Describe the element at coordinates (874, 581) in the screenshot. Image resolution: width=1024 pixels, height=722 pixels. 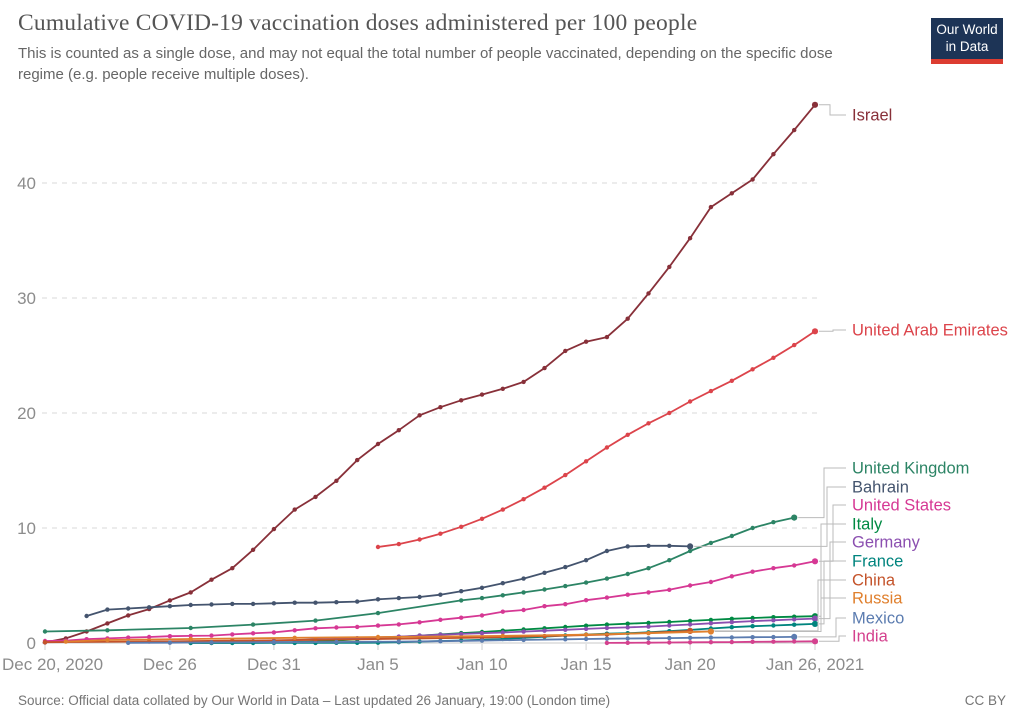
I see `series-label-china: China` at that location.